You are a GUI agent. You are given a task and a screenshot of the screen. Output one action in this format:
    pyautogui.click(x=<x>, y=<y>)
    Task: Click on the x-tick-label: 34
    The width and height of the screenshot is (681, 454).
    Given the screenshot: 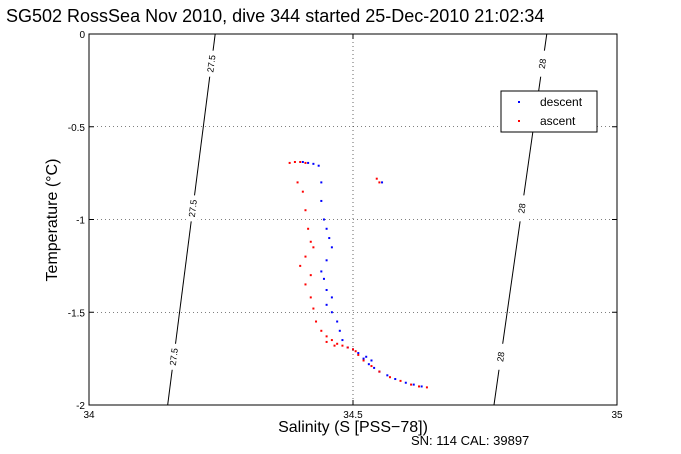 What is the action you would take?
    pyautogui.click(x=89, y=415)
    